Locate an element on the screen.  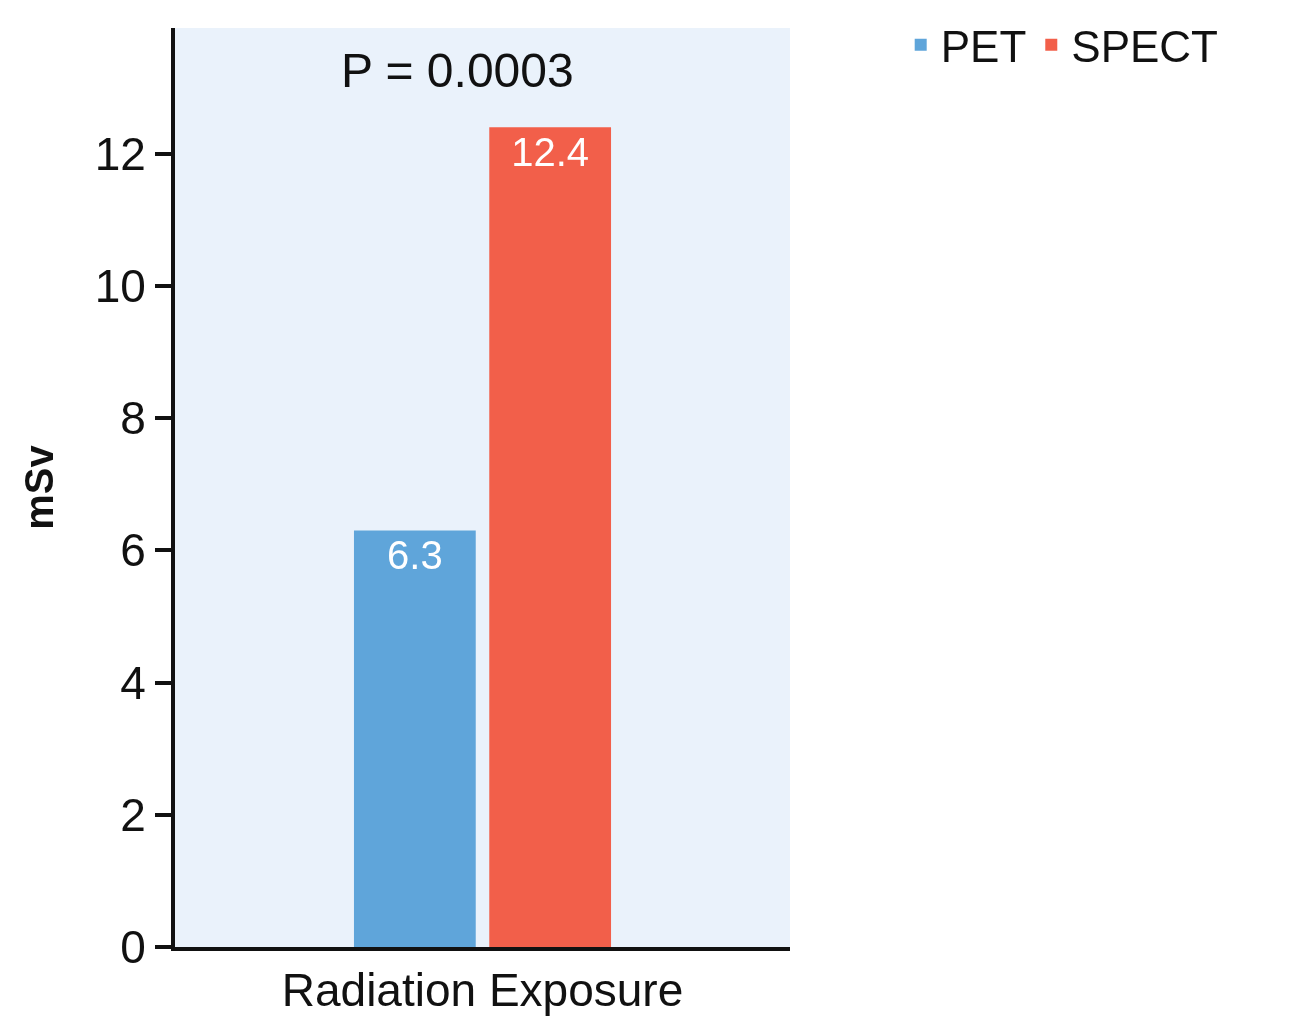
x-tick-label: Radiation Exposure is located at coordinates (482, 990).